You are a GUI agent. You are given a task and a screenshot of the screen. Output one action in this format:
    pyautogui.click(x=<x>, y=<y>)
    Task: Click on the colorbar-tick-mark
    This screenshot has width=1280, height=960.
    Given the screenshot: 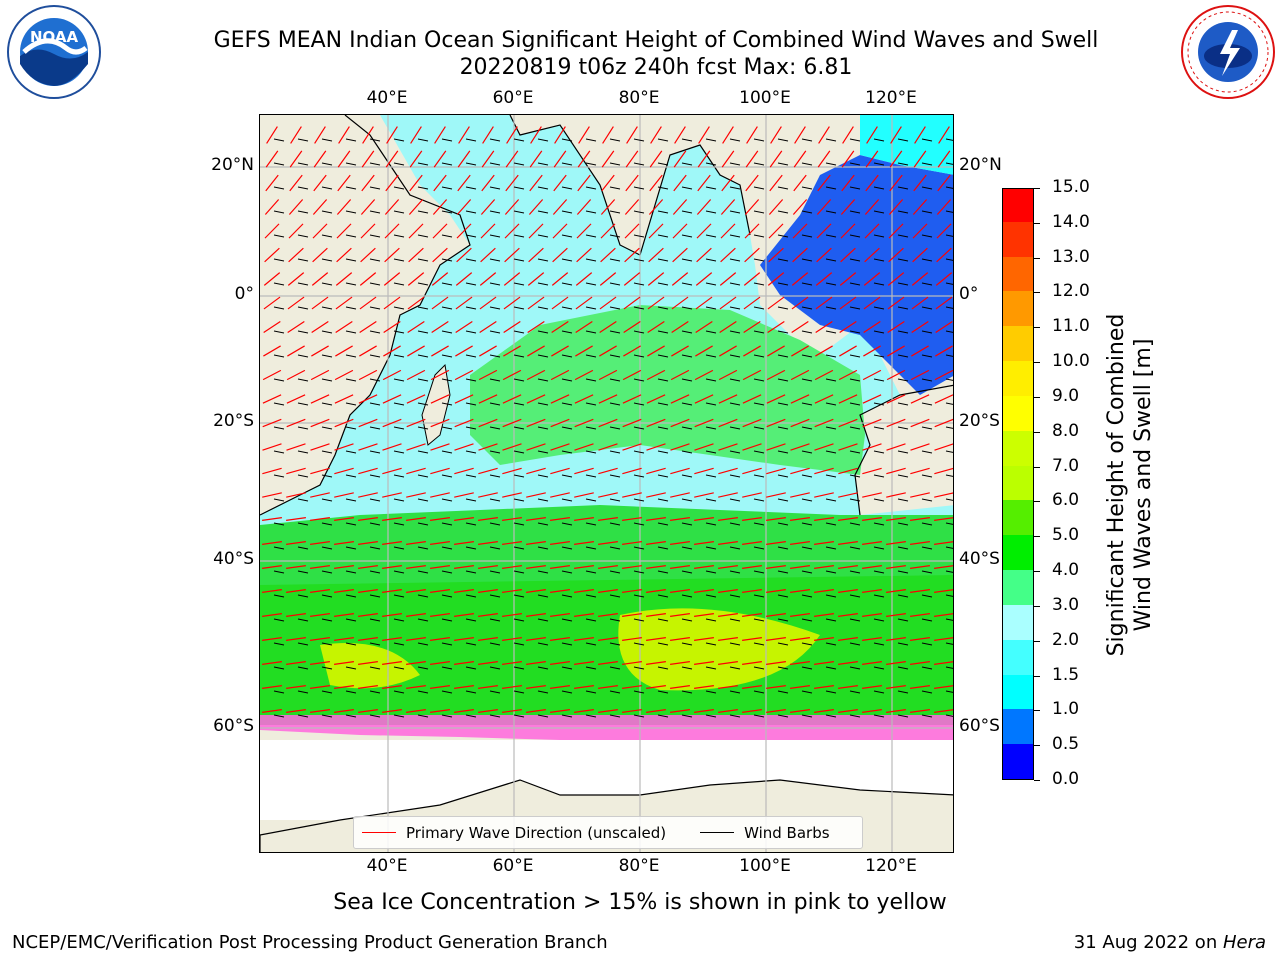 What is the action you would take?
    pyautogui.click(x=1037, y=780)
    